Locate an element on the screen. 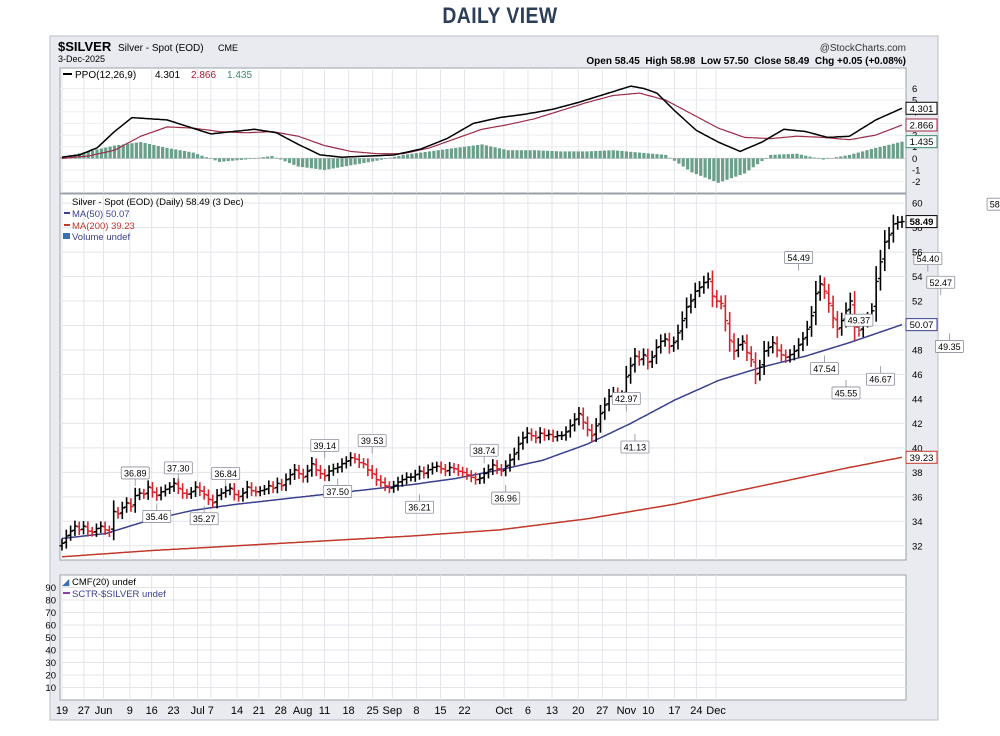 The width and height of the screenshot is (1000, 736). price-end-label: 39.23 is located at coordinates (922, 458).